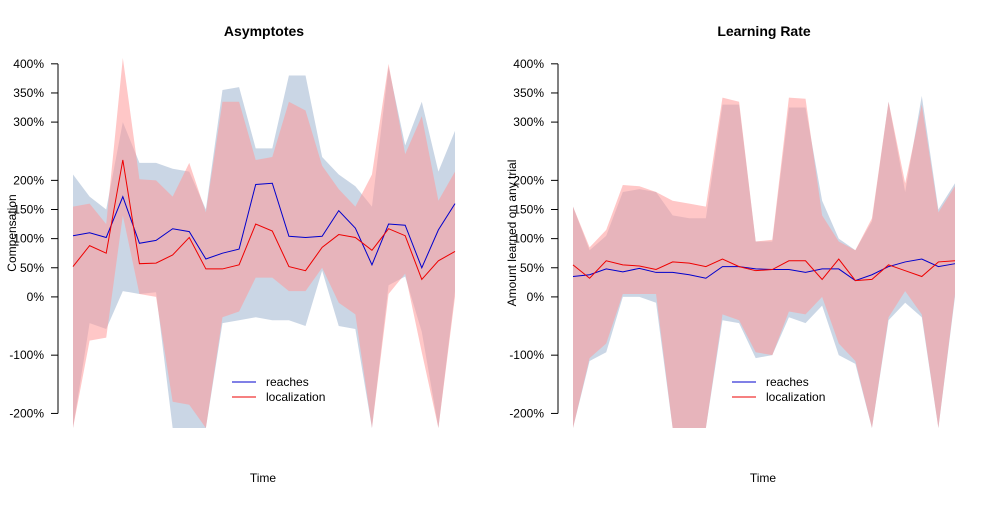 The image size is (1000, 505). What do you see at coordinates (12, 232) in the screenshot?
I see `y-axis-label: Compensation` at bounding box center [12, 232].